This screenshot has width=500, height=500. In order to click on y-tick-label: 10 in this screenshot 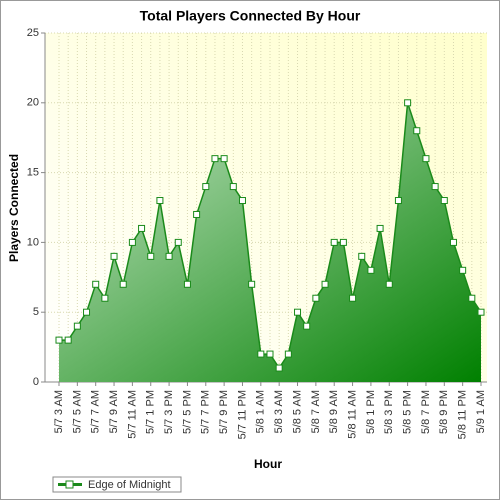, I will do `click(33, 242)`.